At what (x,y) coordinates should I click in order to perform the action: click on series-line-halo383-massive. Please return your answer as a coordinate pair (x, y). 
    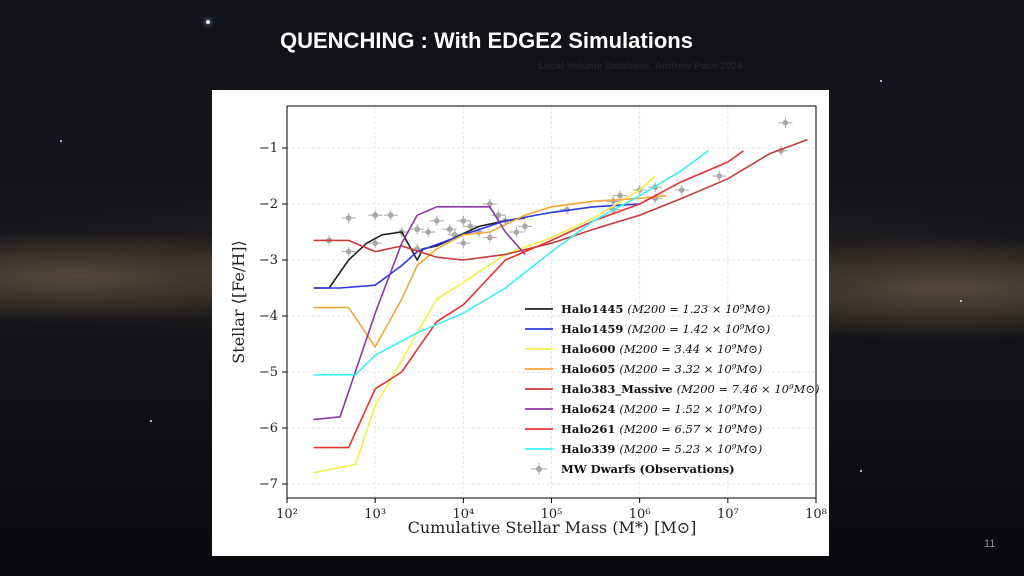
    Looking at the image, I should click on (560, 199).